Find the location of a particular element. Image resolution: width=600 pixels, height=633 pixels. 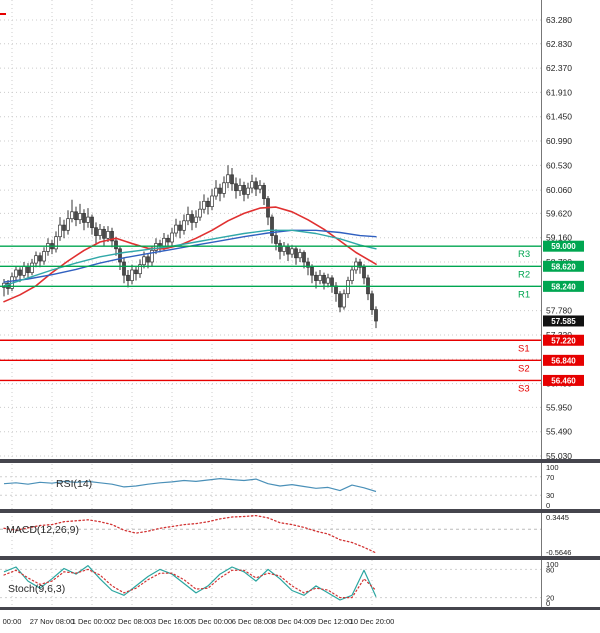

resistance-r2-badge-value: 58.620 is located at coordinates (563, 266).